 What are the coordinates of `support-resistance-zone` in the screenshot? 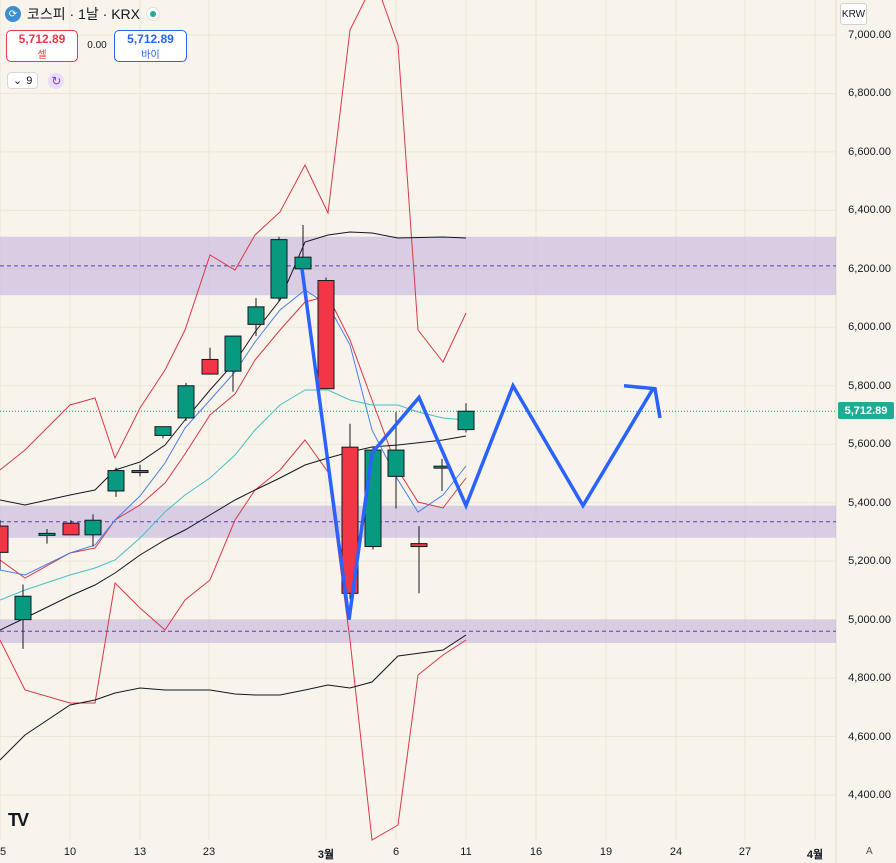 It's located at (418, 631).